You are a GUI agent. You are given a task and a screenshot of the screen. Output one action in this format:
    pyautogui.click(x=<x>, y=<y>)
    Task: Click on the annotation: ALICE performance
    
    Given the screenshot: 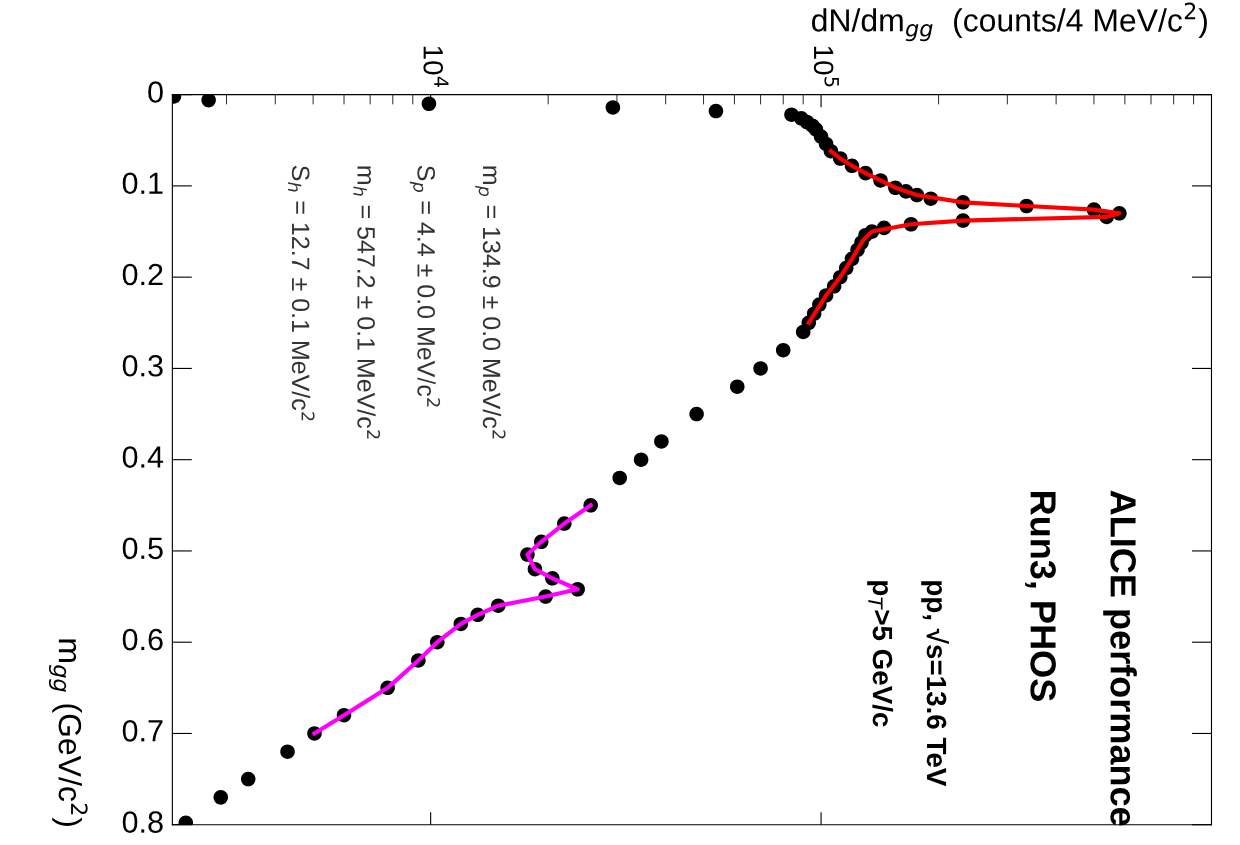 What is the action you would take?
    pyautogui.click(x=1120, y=658)
    